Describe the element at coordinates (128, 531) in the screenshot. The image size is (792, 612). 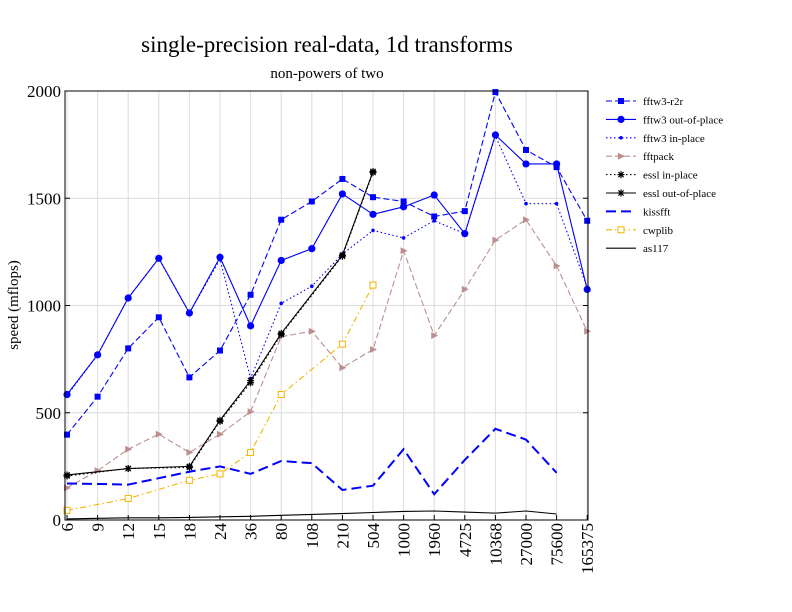
I see `x-tick-label: 12` at that location.